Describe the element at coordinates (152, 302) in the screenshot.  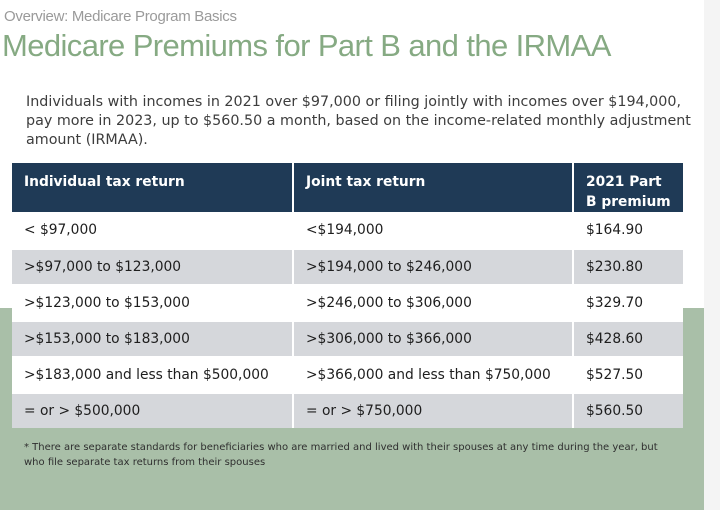
I see `cell-individual: >$123,000 to $153,000` at that location.